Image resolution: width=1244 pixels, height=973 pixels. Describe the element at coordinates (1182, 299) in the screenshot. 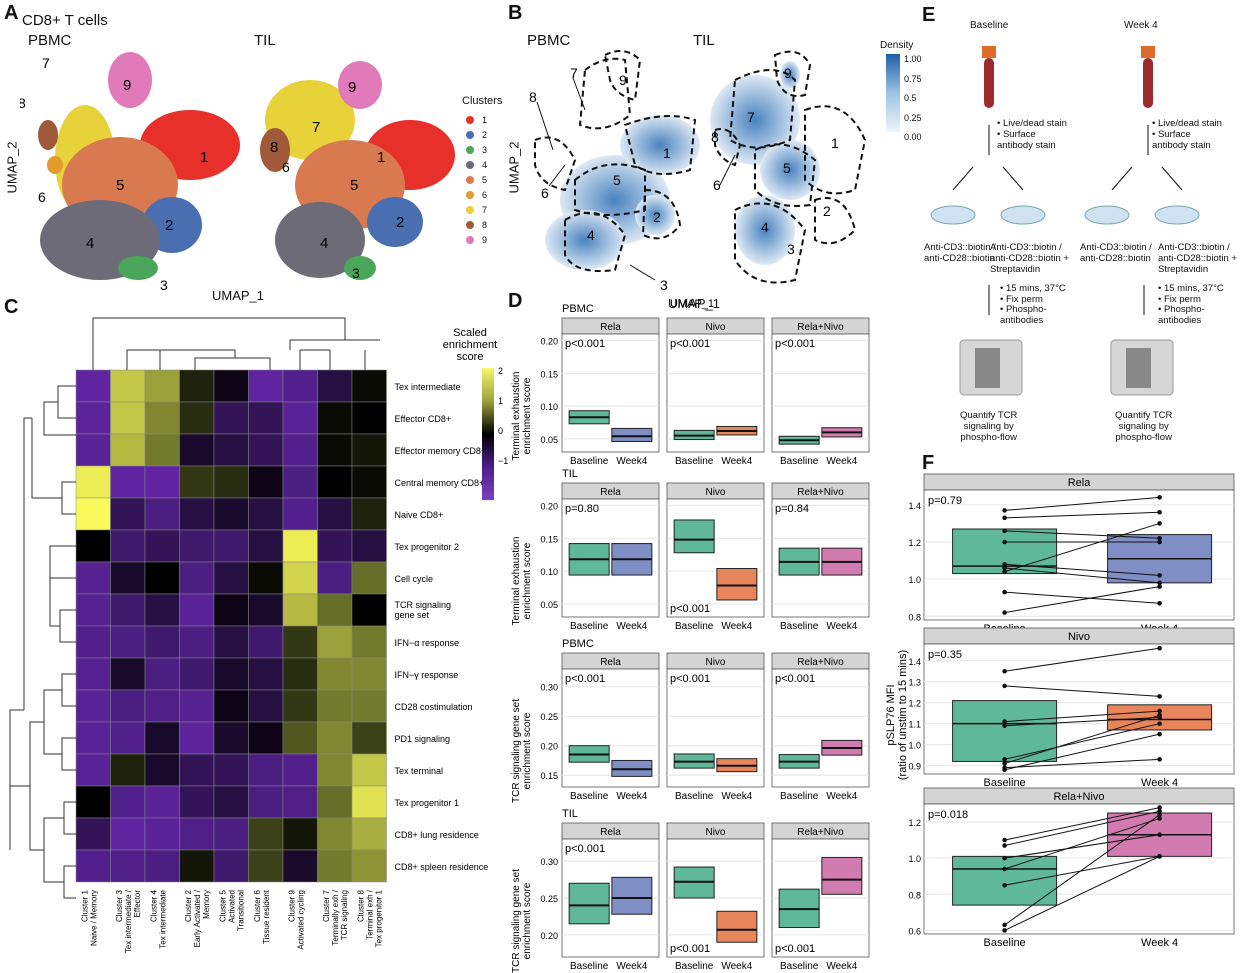

I see `step-item: Fix perm` at that location.